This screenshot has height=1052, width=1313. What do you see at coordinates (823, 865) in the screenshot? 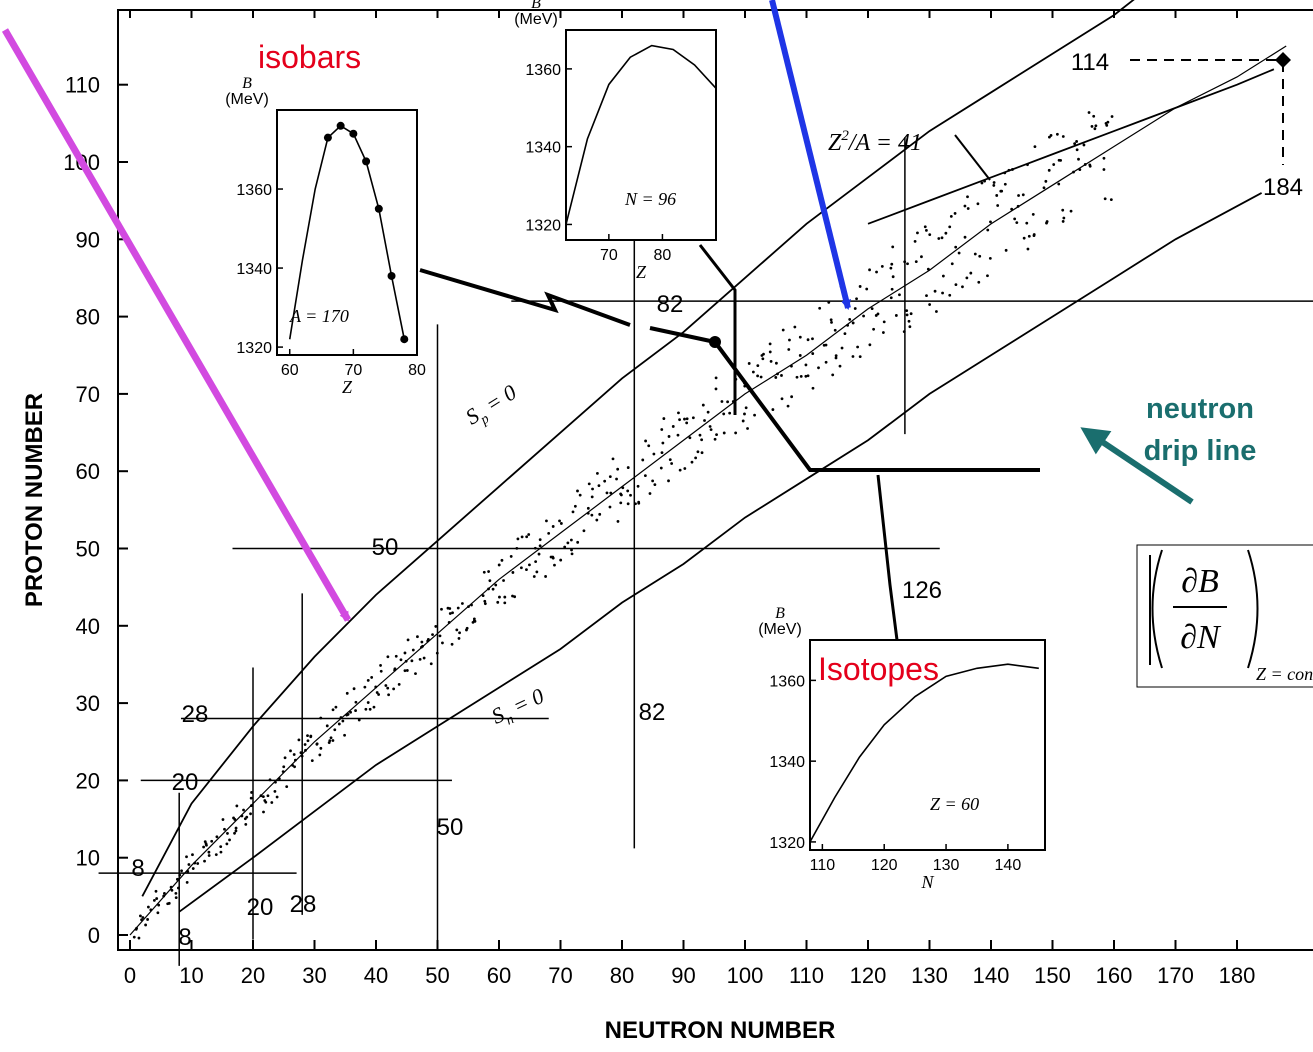
I see `inset-x-tick-label: 110` at bounding box center [823, 865].